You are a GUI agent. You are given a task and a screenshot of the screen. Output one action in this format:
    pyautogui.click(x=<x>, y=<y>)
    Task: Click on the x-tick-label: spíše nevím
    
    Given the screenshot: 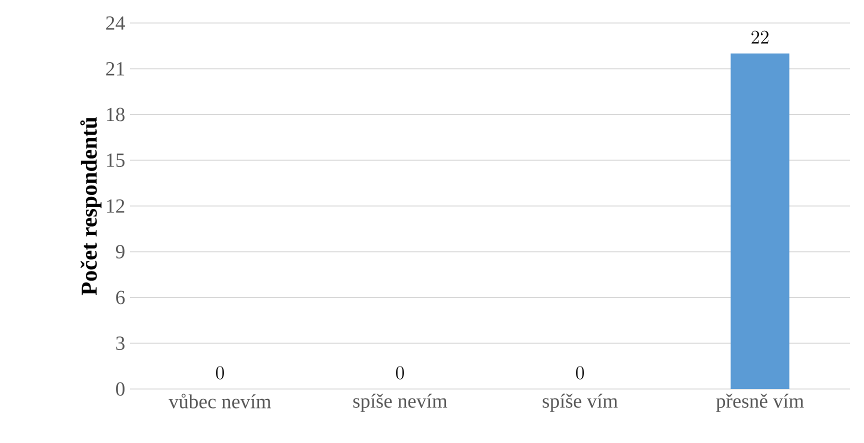 What is the action you would take?
    pyautogui.click(x=400, y=403)
    